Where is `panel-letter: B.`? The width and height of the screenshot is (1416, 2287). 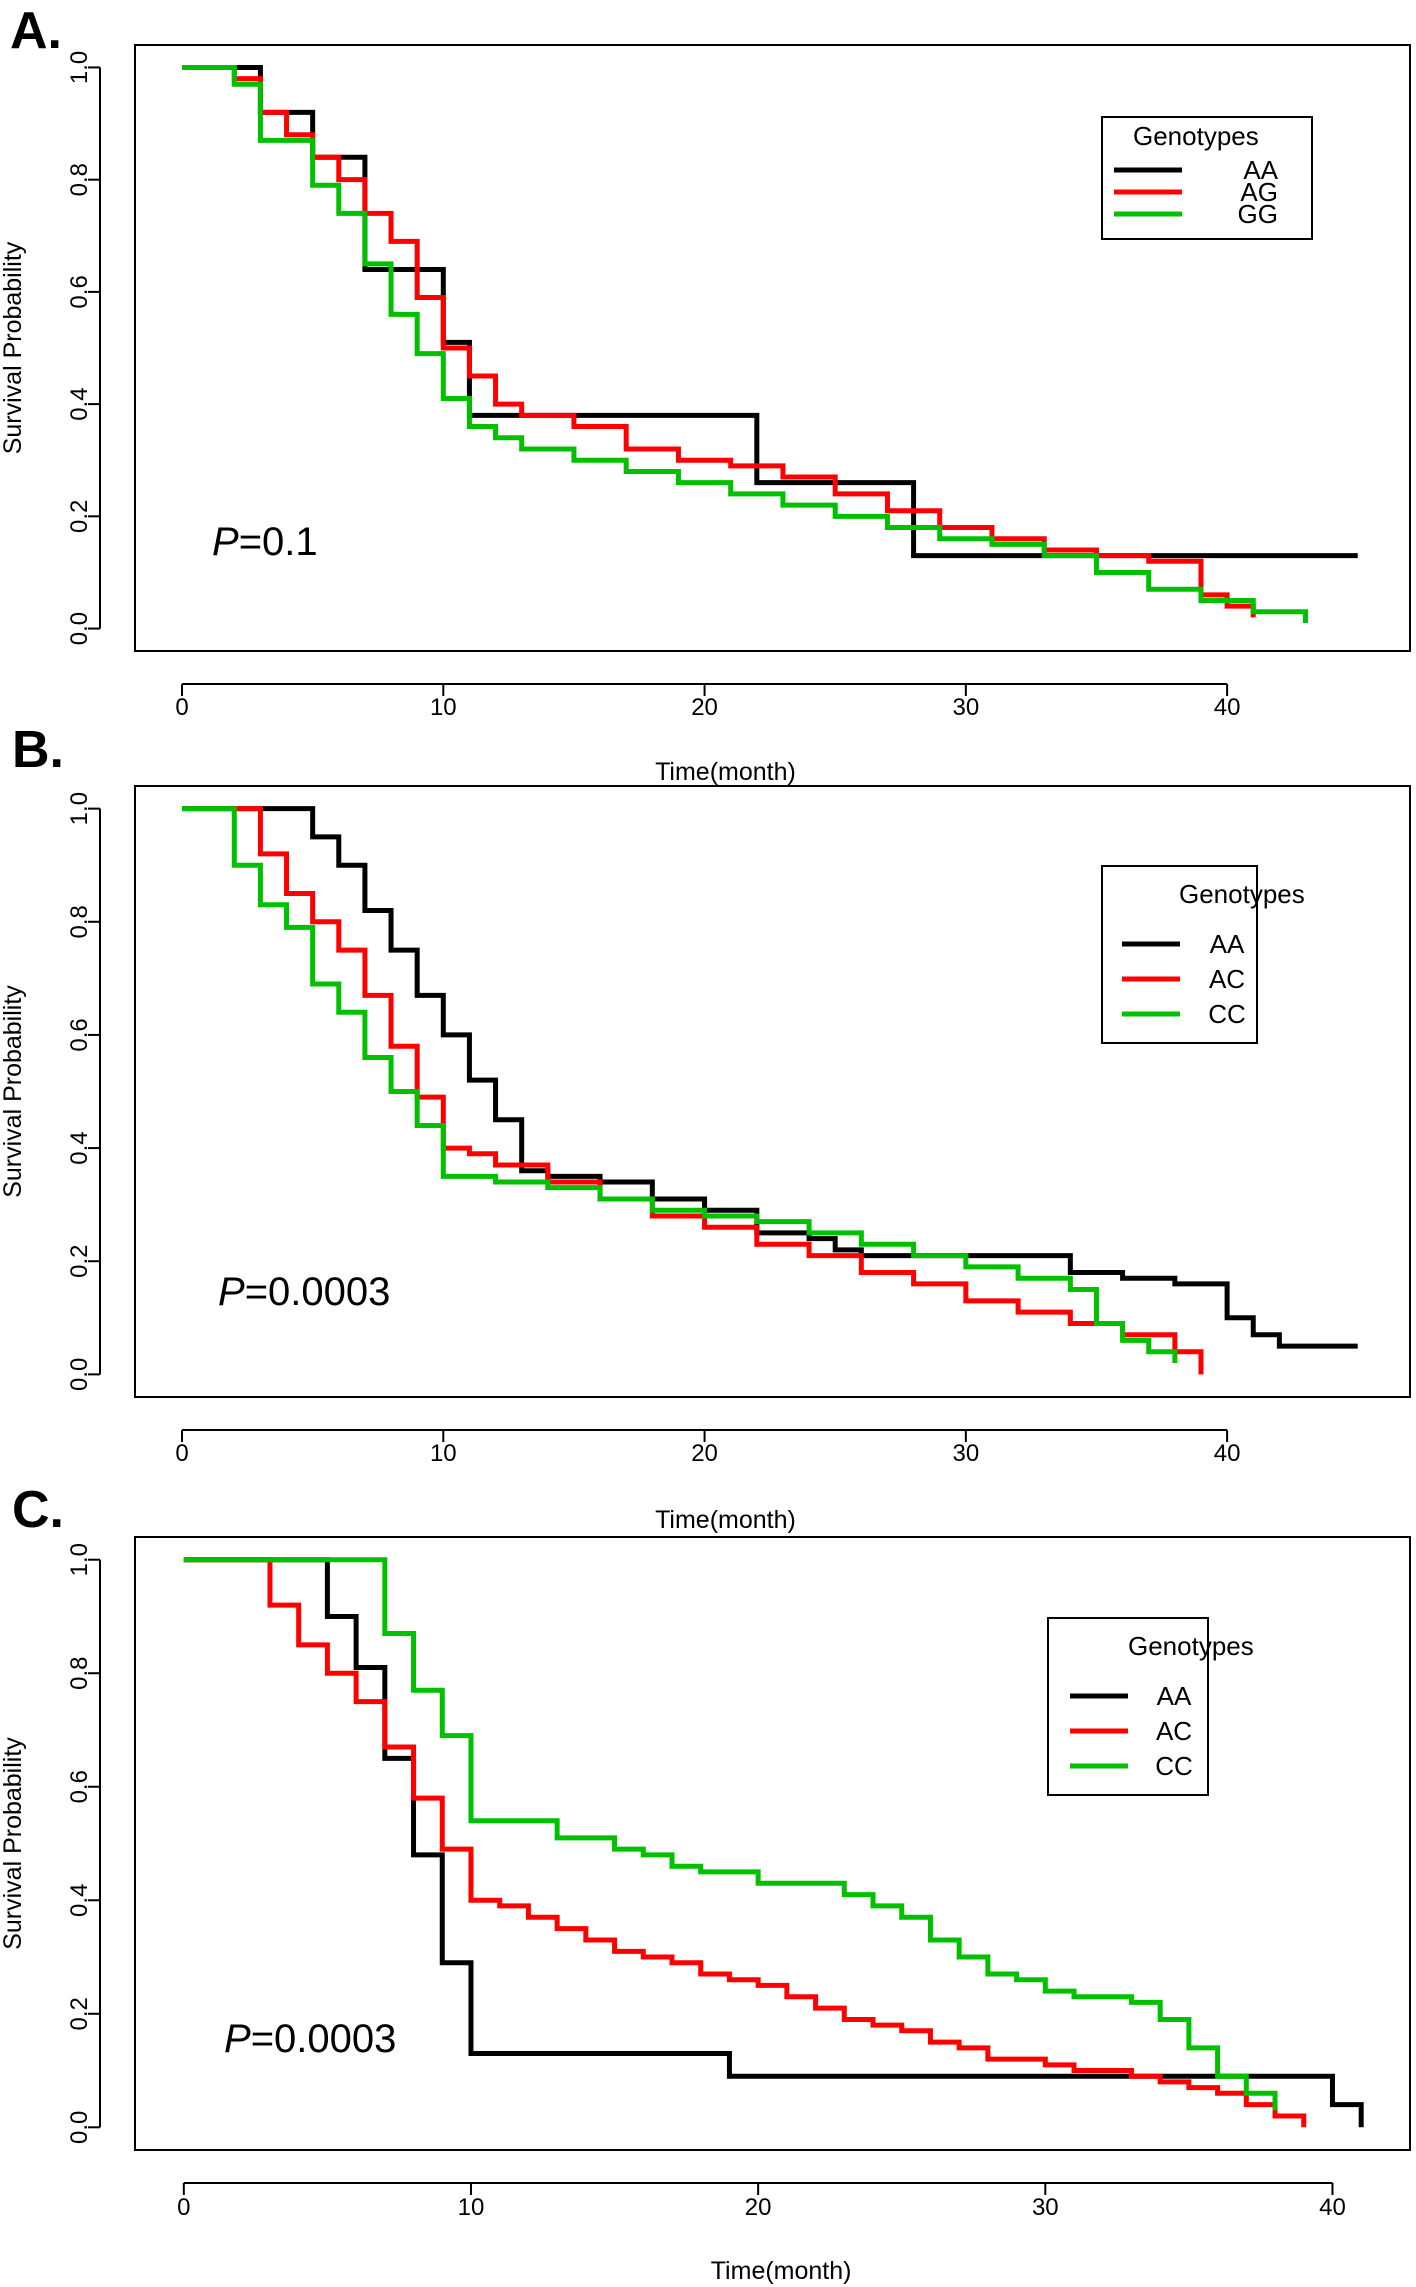 panel-letter: B. is located at coordinates (38, 750).